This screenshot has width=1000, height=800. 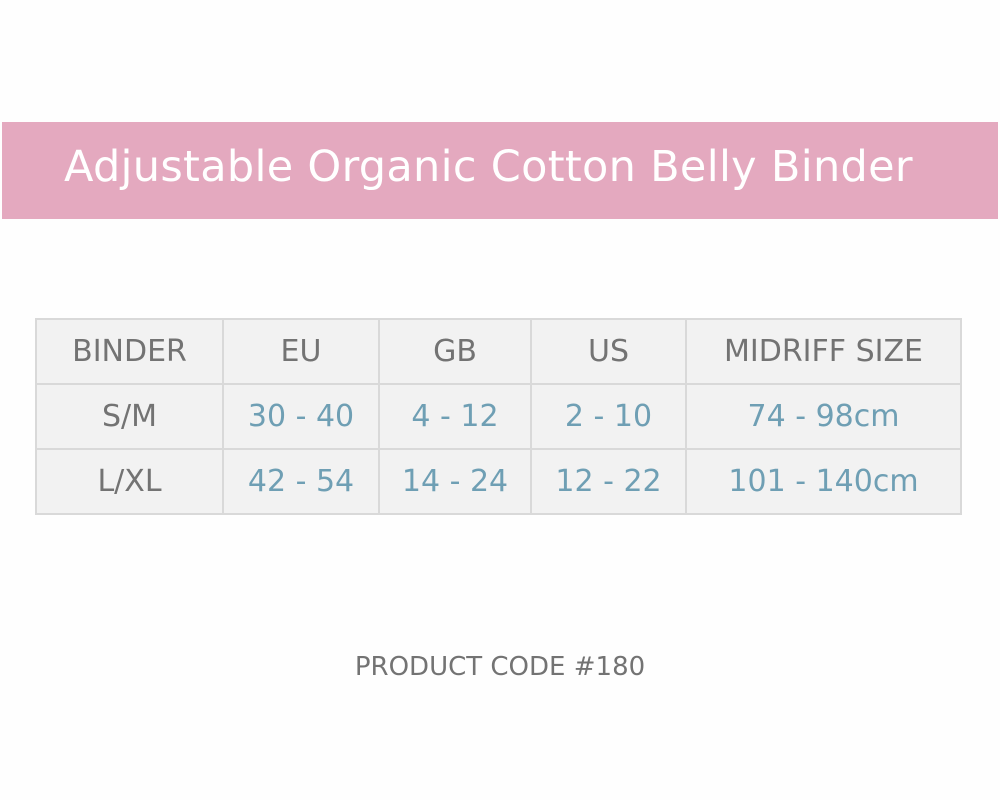 What do you see at coordinates (608, 481) in the screenshot?
I see `us-value: 12 - 22` at bounding box center [608, 481].